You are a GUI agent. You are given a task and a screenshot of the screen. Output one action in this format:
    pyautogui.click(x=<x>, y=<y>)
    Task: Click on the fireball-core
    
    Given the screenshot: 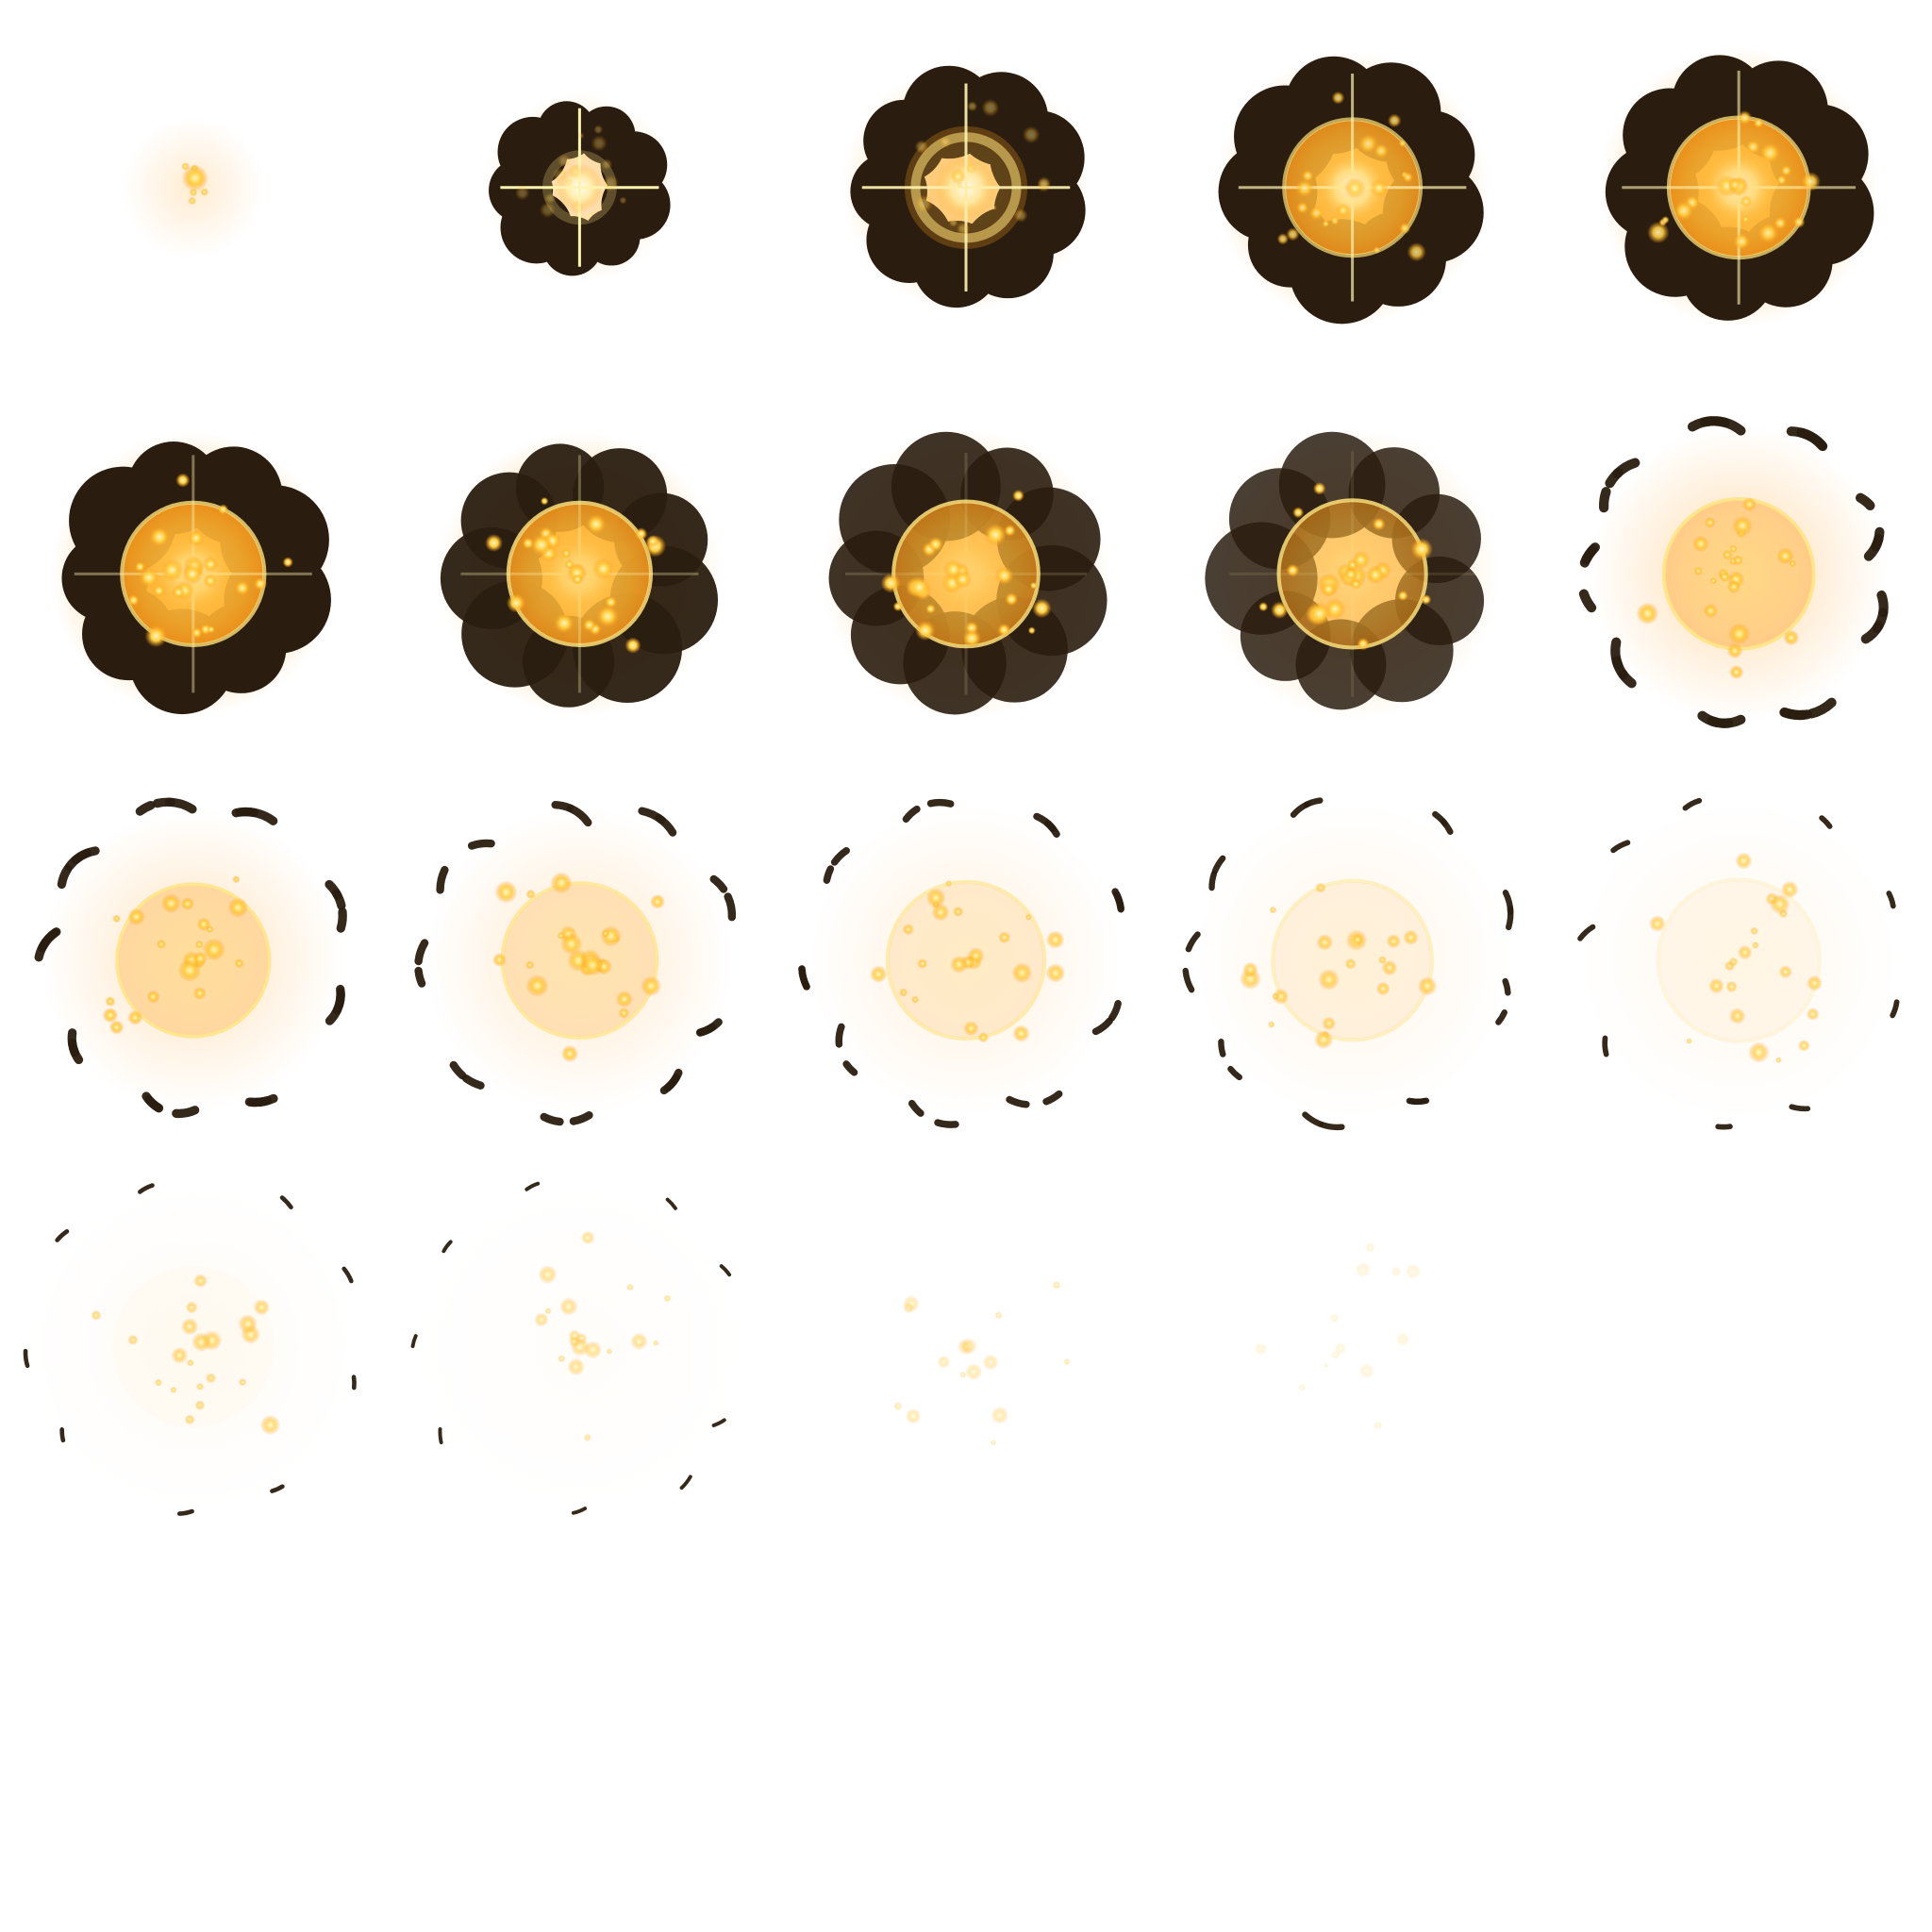 What is the action you would take?
    pyautogui.click(x=1738, y=960)
    